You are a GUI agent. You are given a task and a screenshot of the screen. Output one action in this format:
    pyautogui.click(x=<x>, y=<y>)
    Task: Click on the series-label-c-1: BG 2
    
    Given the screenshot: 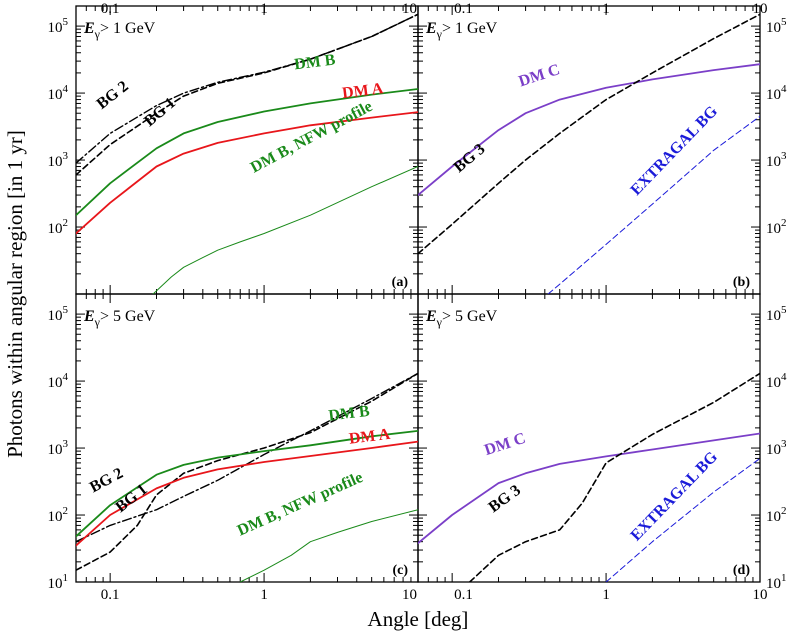 What is the action you would take?
    pyautogui.click(x=106, y=481)
    